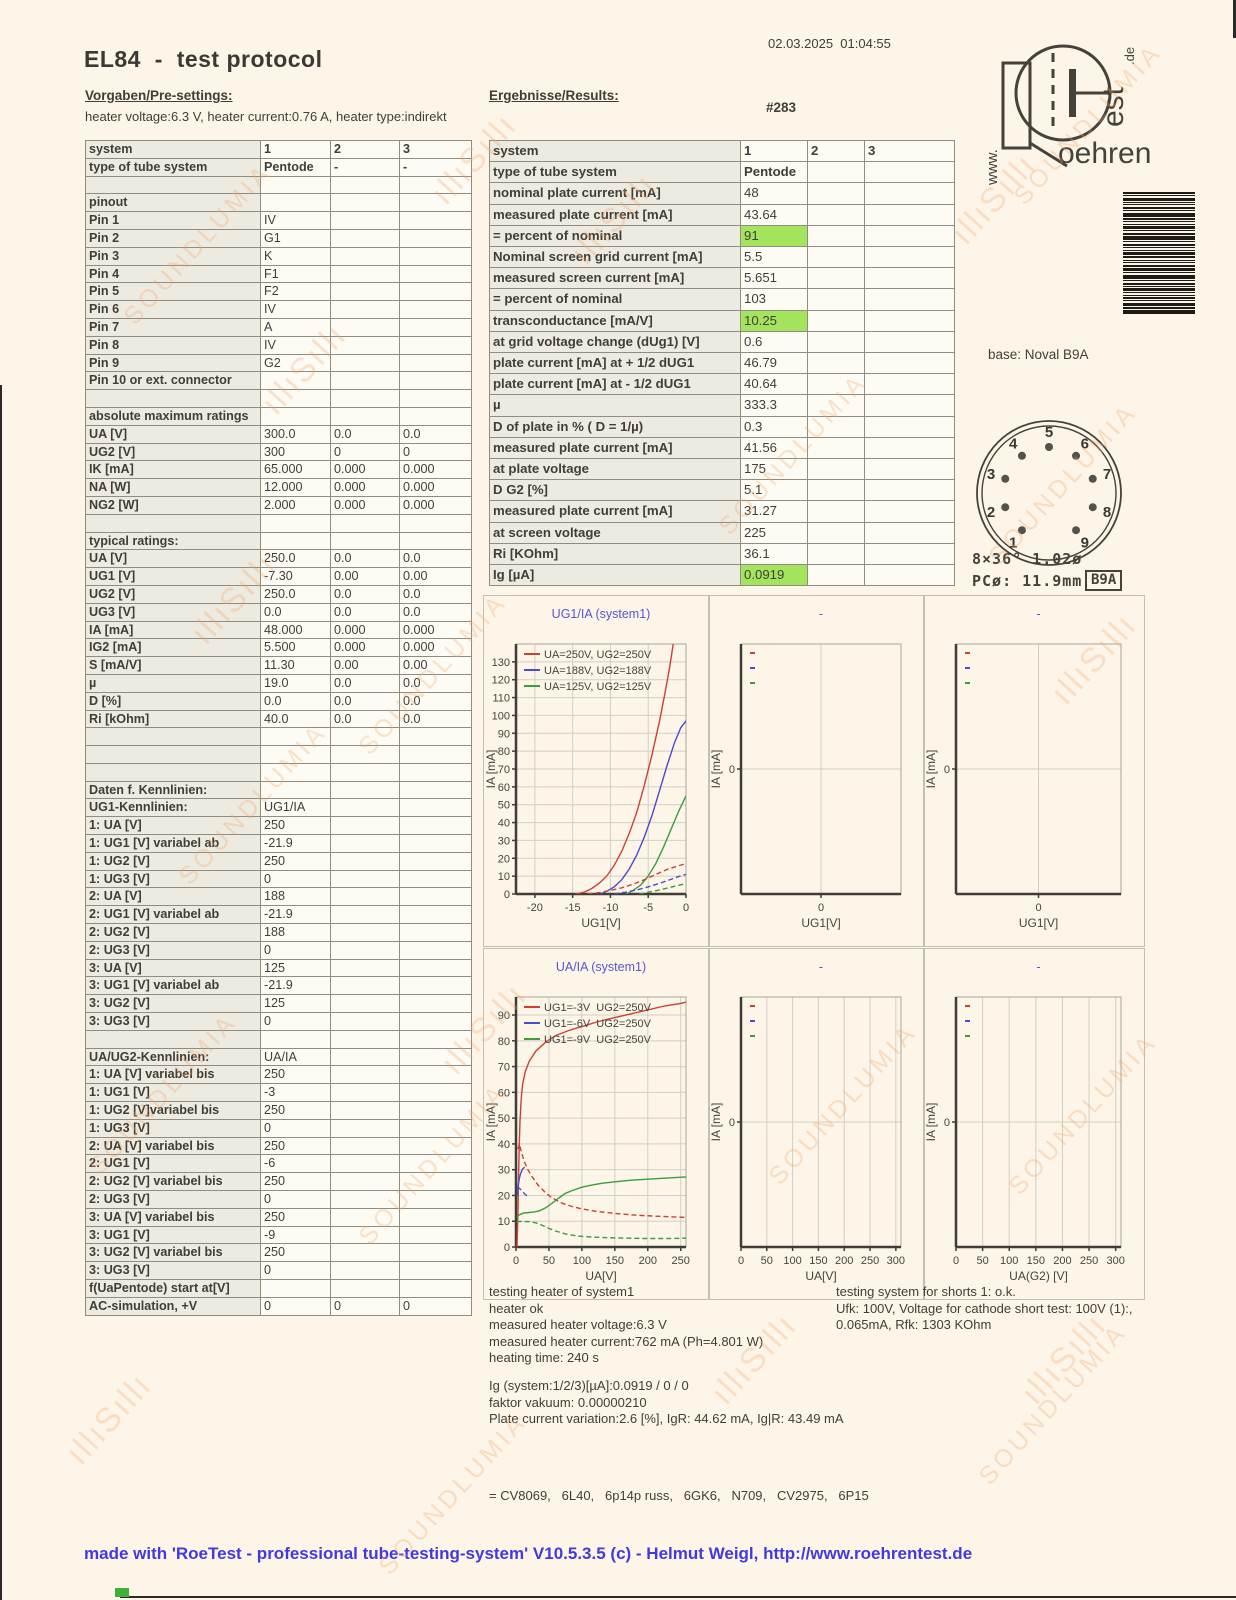  I want to click on scan-edge-topright, so click(1234, 19).